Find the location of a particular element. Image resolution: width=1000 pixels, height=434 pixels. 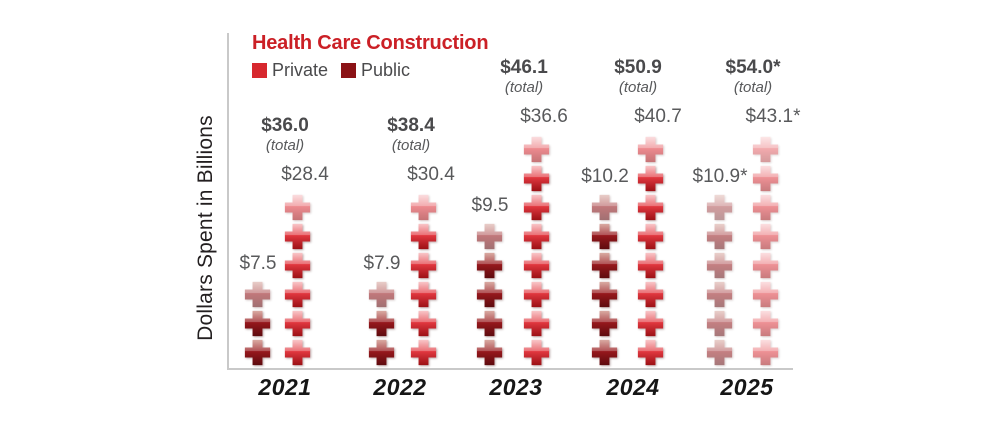

legend-private-label: Private is located at coordinates (300, 70).